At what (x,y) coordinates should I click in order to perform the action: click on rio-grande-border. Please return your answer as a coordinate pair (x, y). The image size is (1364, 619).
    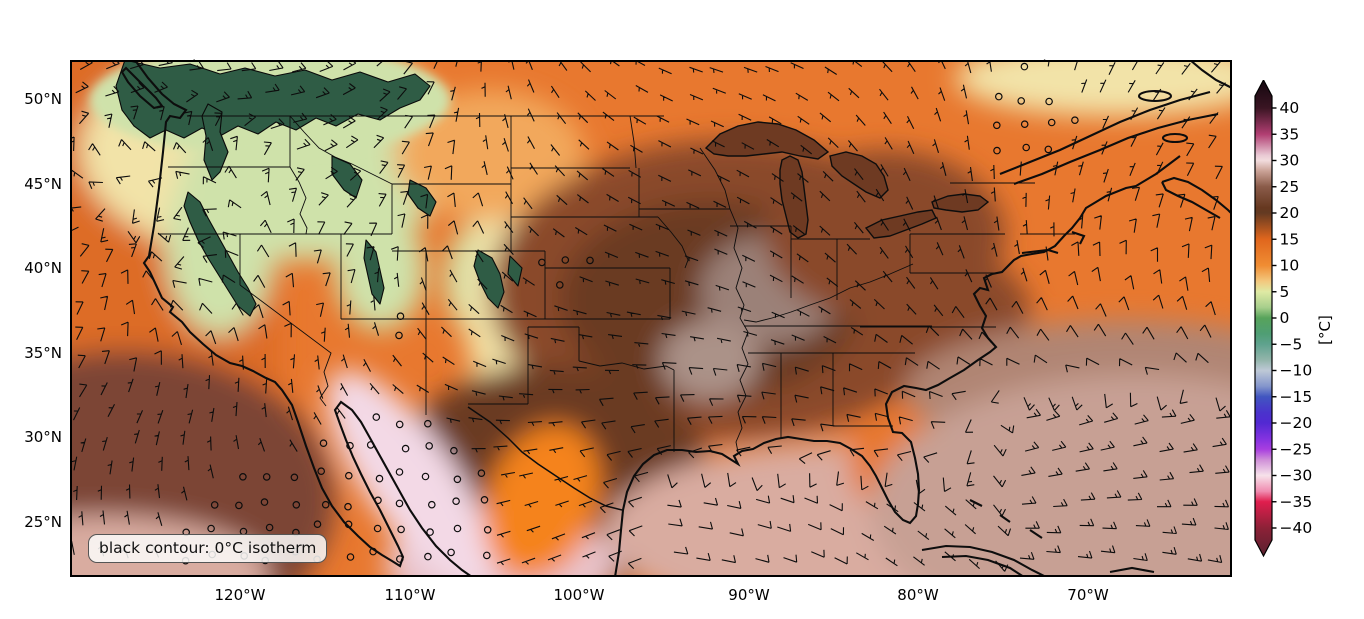
    Looking at the image, I should click on (545, 458).